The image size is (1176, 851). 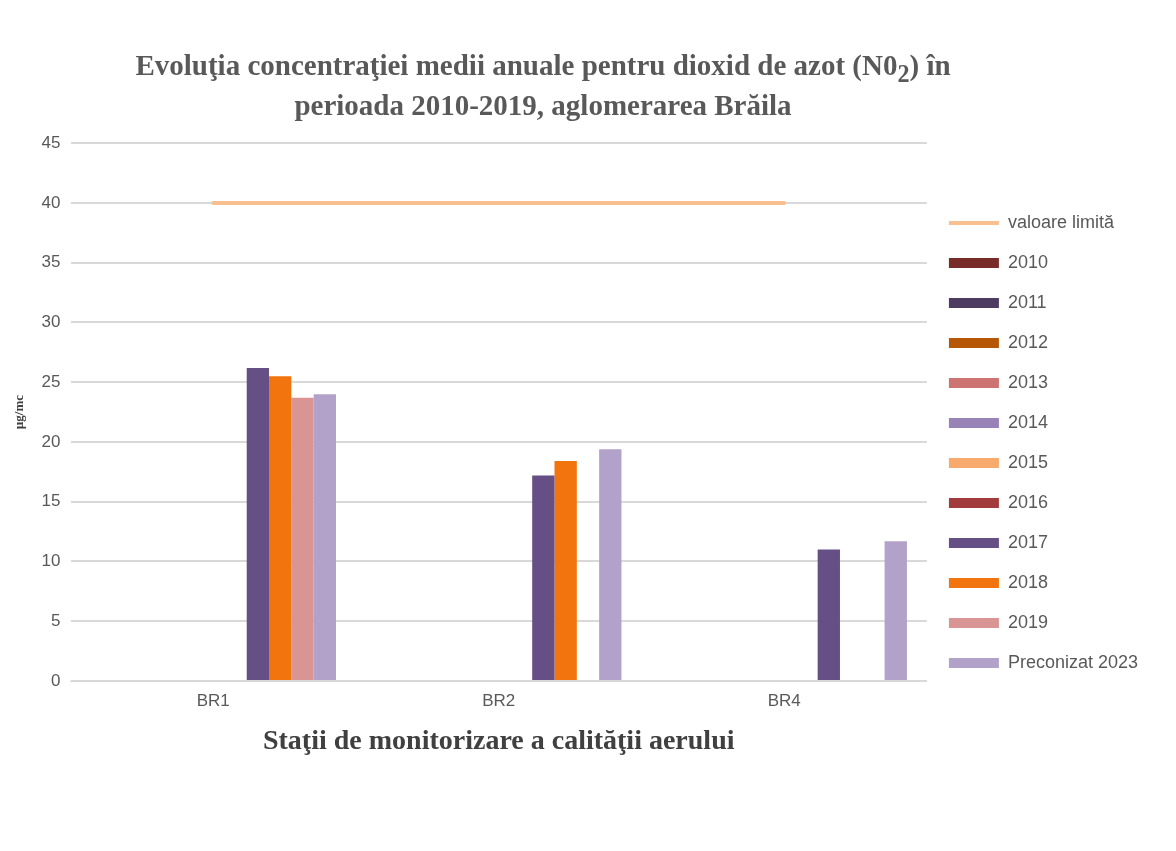 What do you see at coordinates (51, 441) in the screenshot?
I see `y-tick-label: 20` at bounding box center [51, 441].